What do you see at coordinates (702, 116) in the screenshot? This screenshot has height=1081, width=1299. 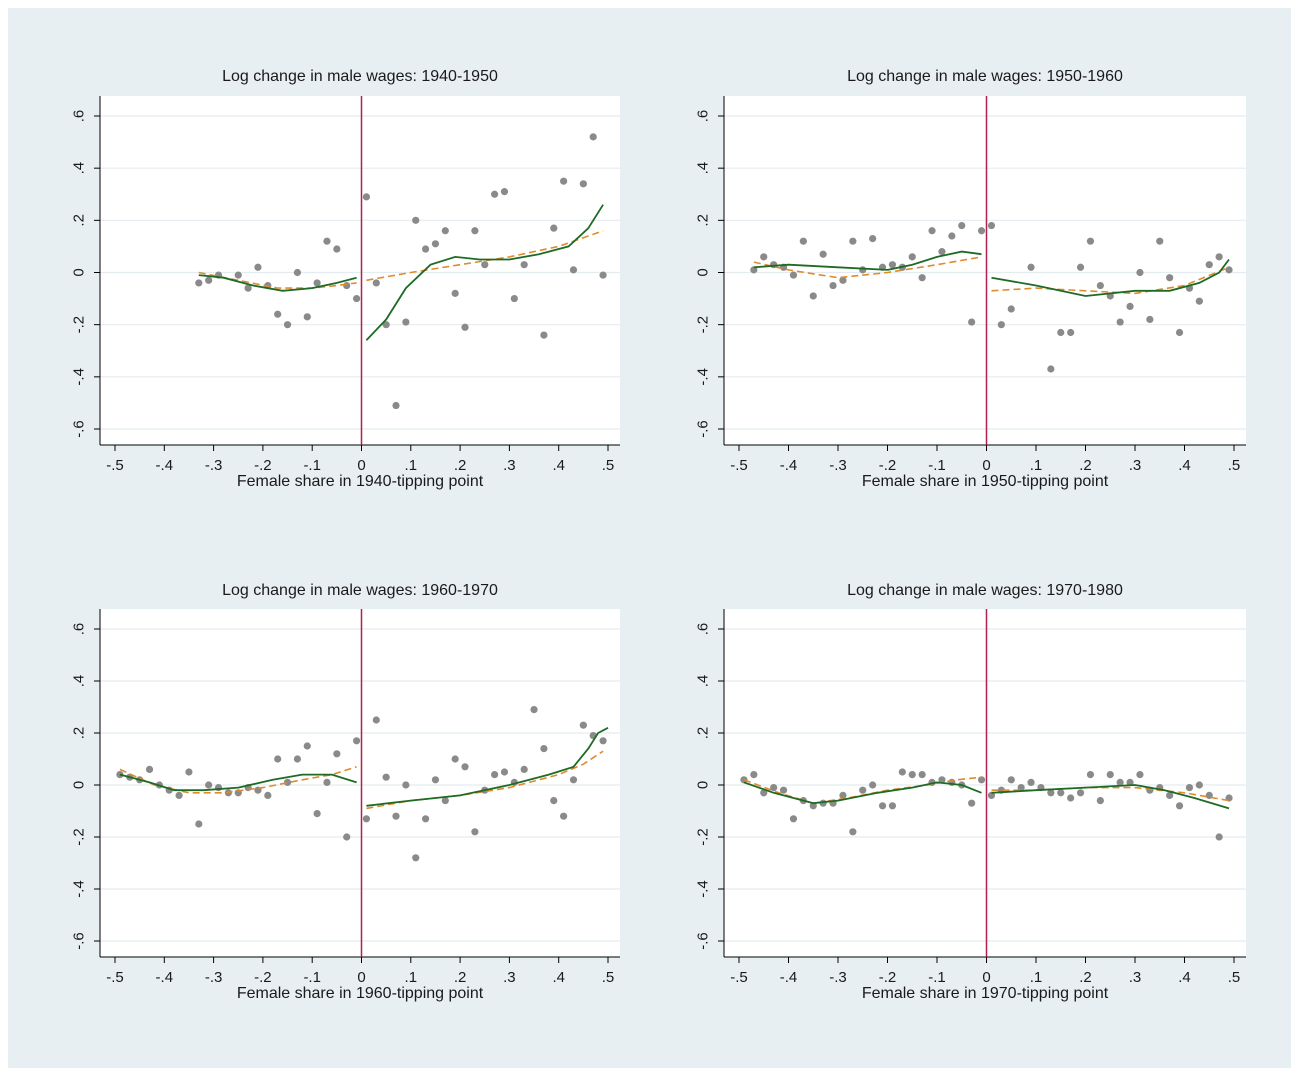 I see `y-tick-label: .6` at bounding box center [702, 116].